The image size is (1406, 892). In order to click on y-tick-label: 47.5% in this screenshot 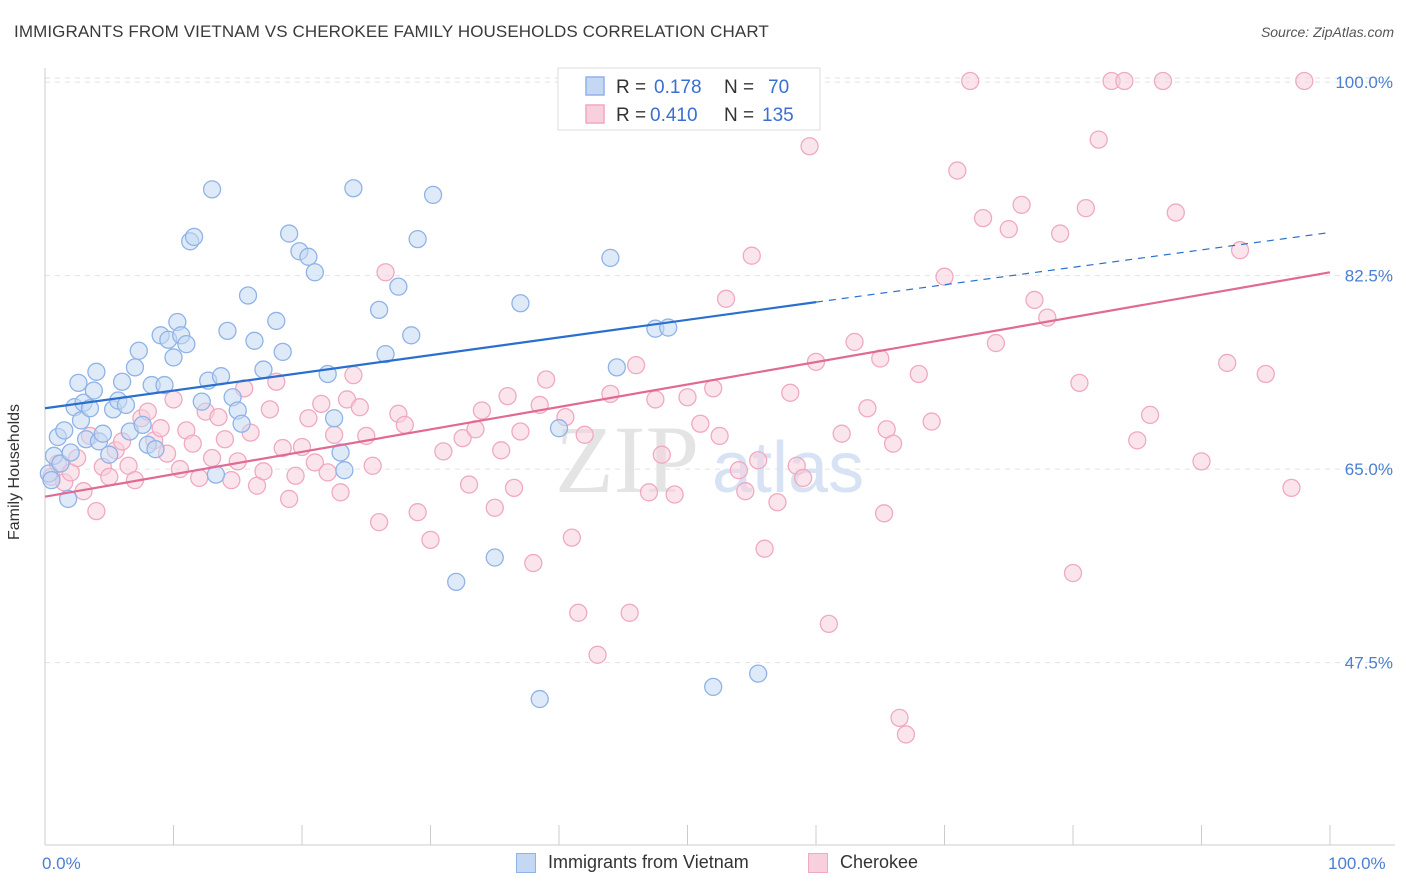, I will do `click(1369, 663)`.